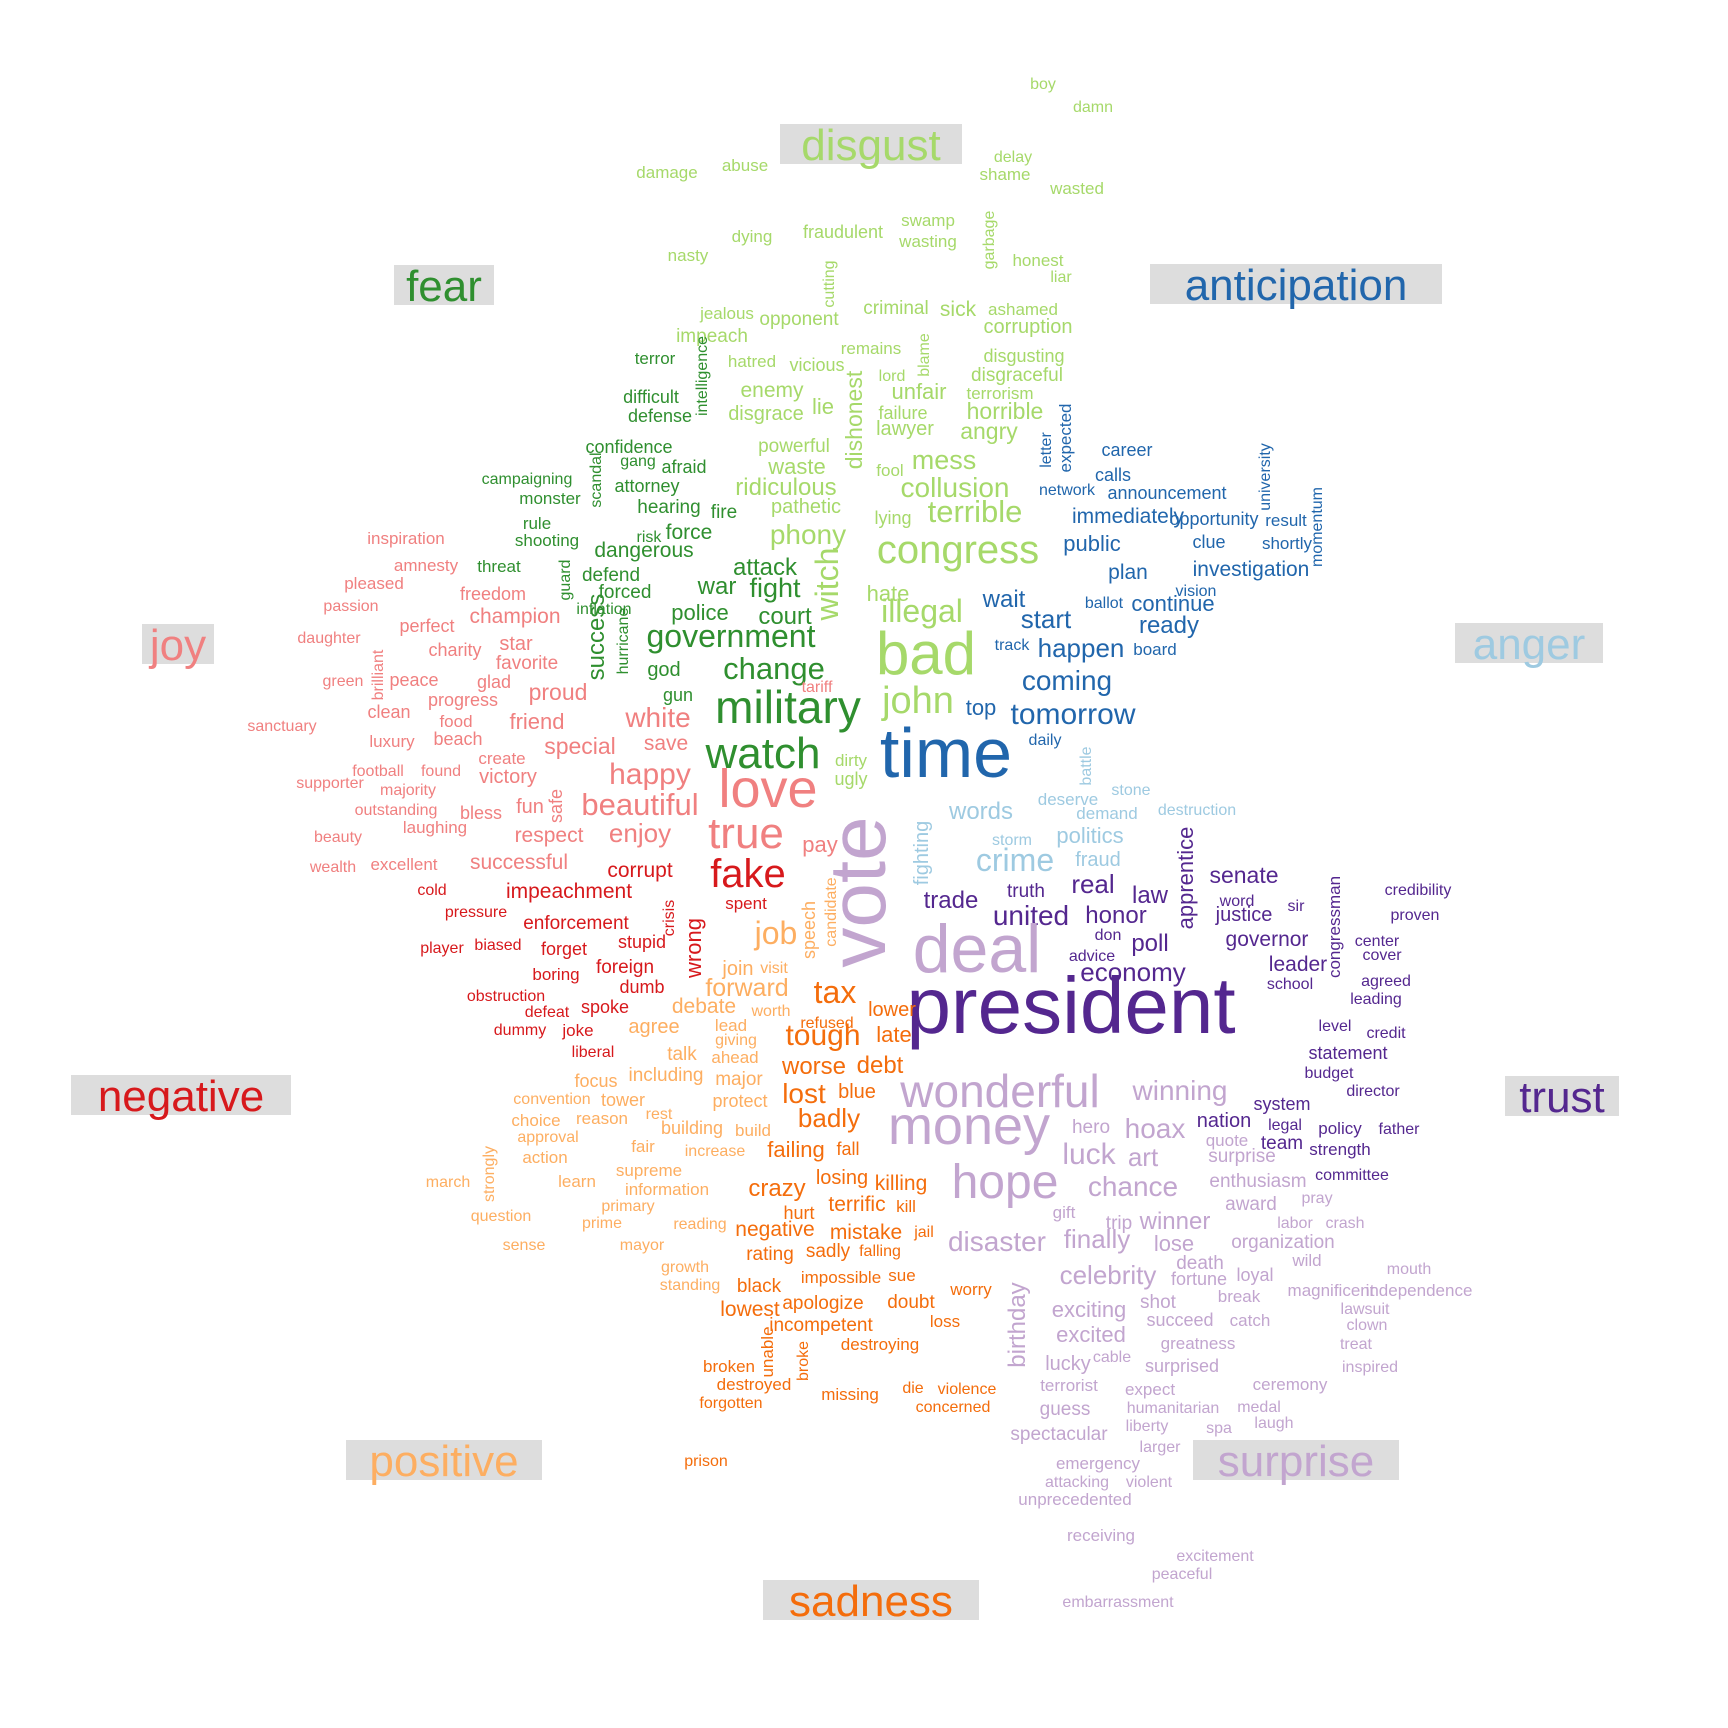 Image resolution: width=1728 pixels, height=1728 pixels. Describe the element at coordinates (927, 241) in the screenshot. I see `word-disgust-wasting: wasting` at that location.